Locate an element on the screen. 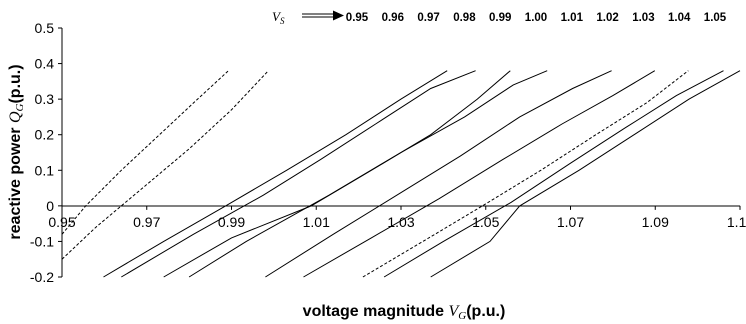  y-axis-title: reactive power QG(p.u.) is located at coordinates (16, 151).